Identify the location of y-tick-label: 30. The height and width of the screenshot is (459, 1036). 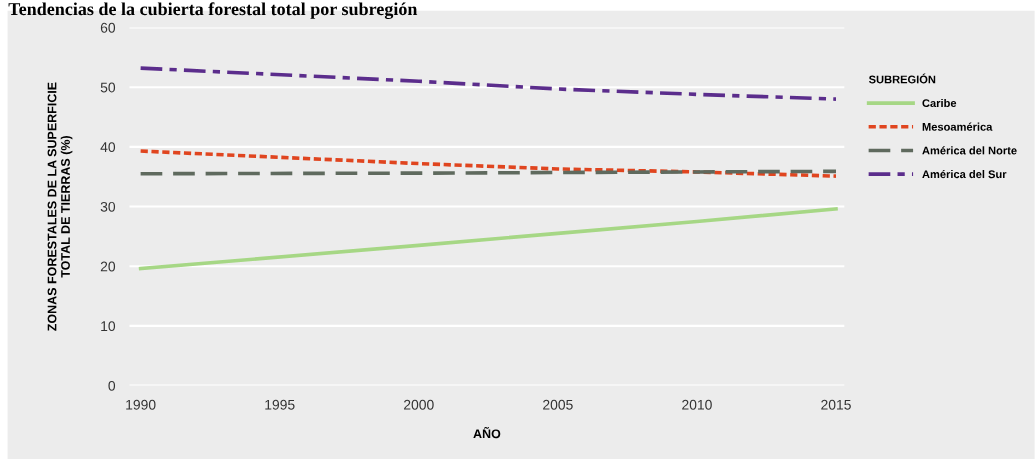
(108, 206).